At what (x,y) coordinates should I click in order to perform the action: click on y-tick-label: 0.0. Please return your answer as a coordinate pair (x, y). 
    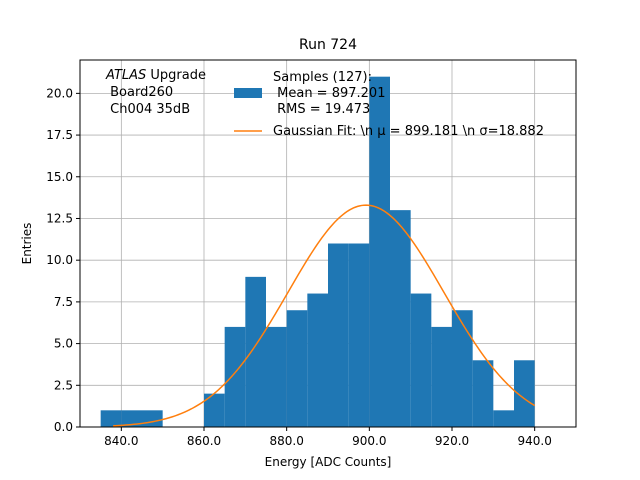
    Looking at the image, I should click on (63, 427).